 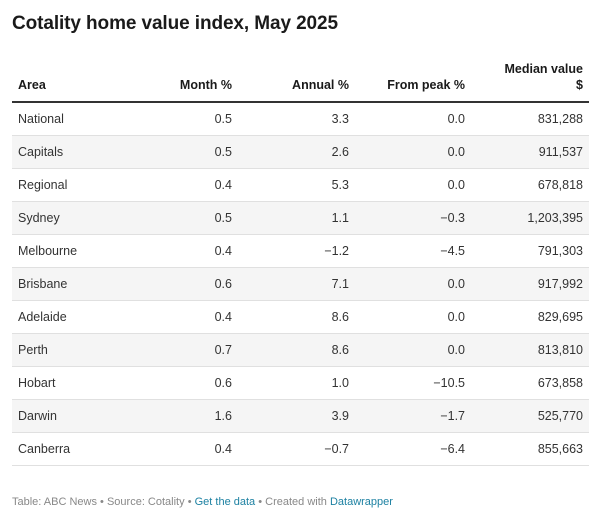 I want to click on value-cell: 1.1, so click(x=296, y=218).